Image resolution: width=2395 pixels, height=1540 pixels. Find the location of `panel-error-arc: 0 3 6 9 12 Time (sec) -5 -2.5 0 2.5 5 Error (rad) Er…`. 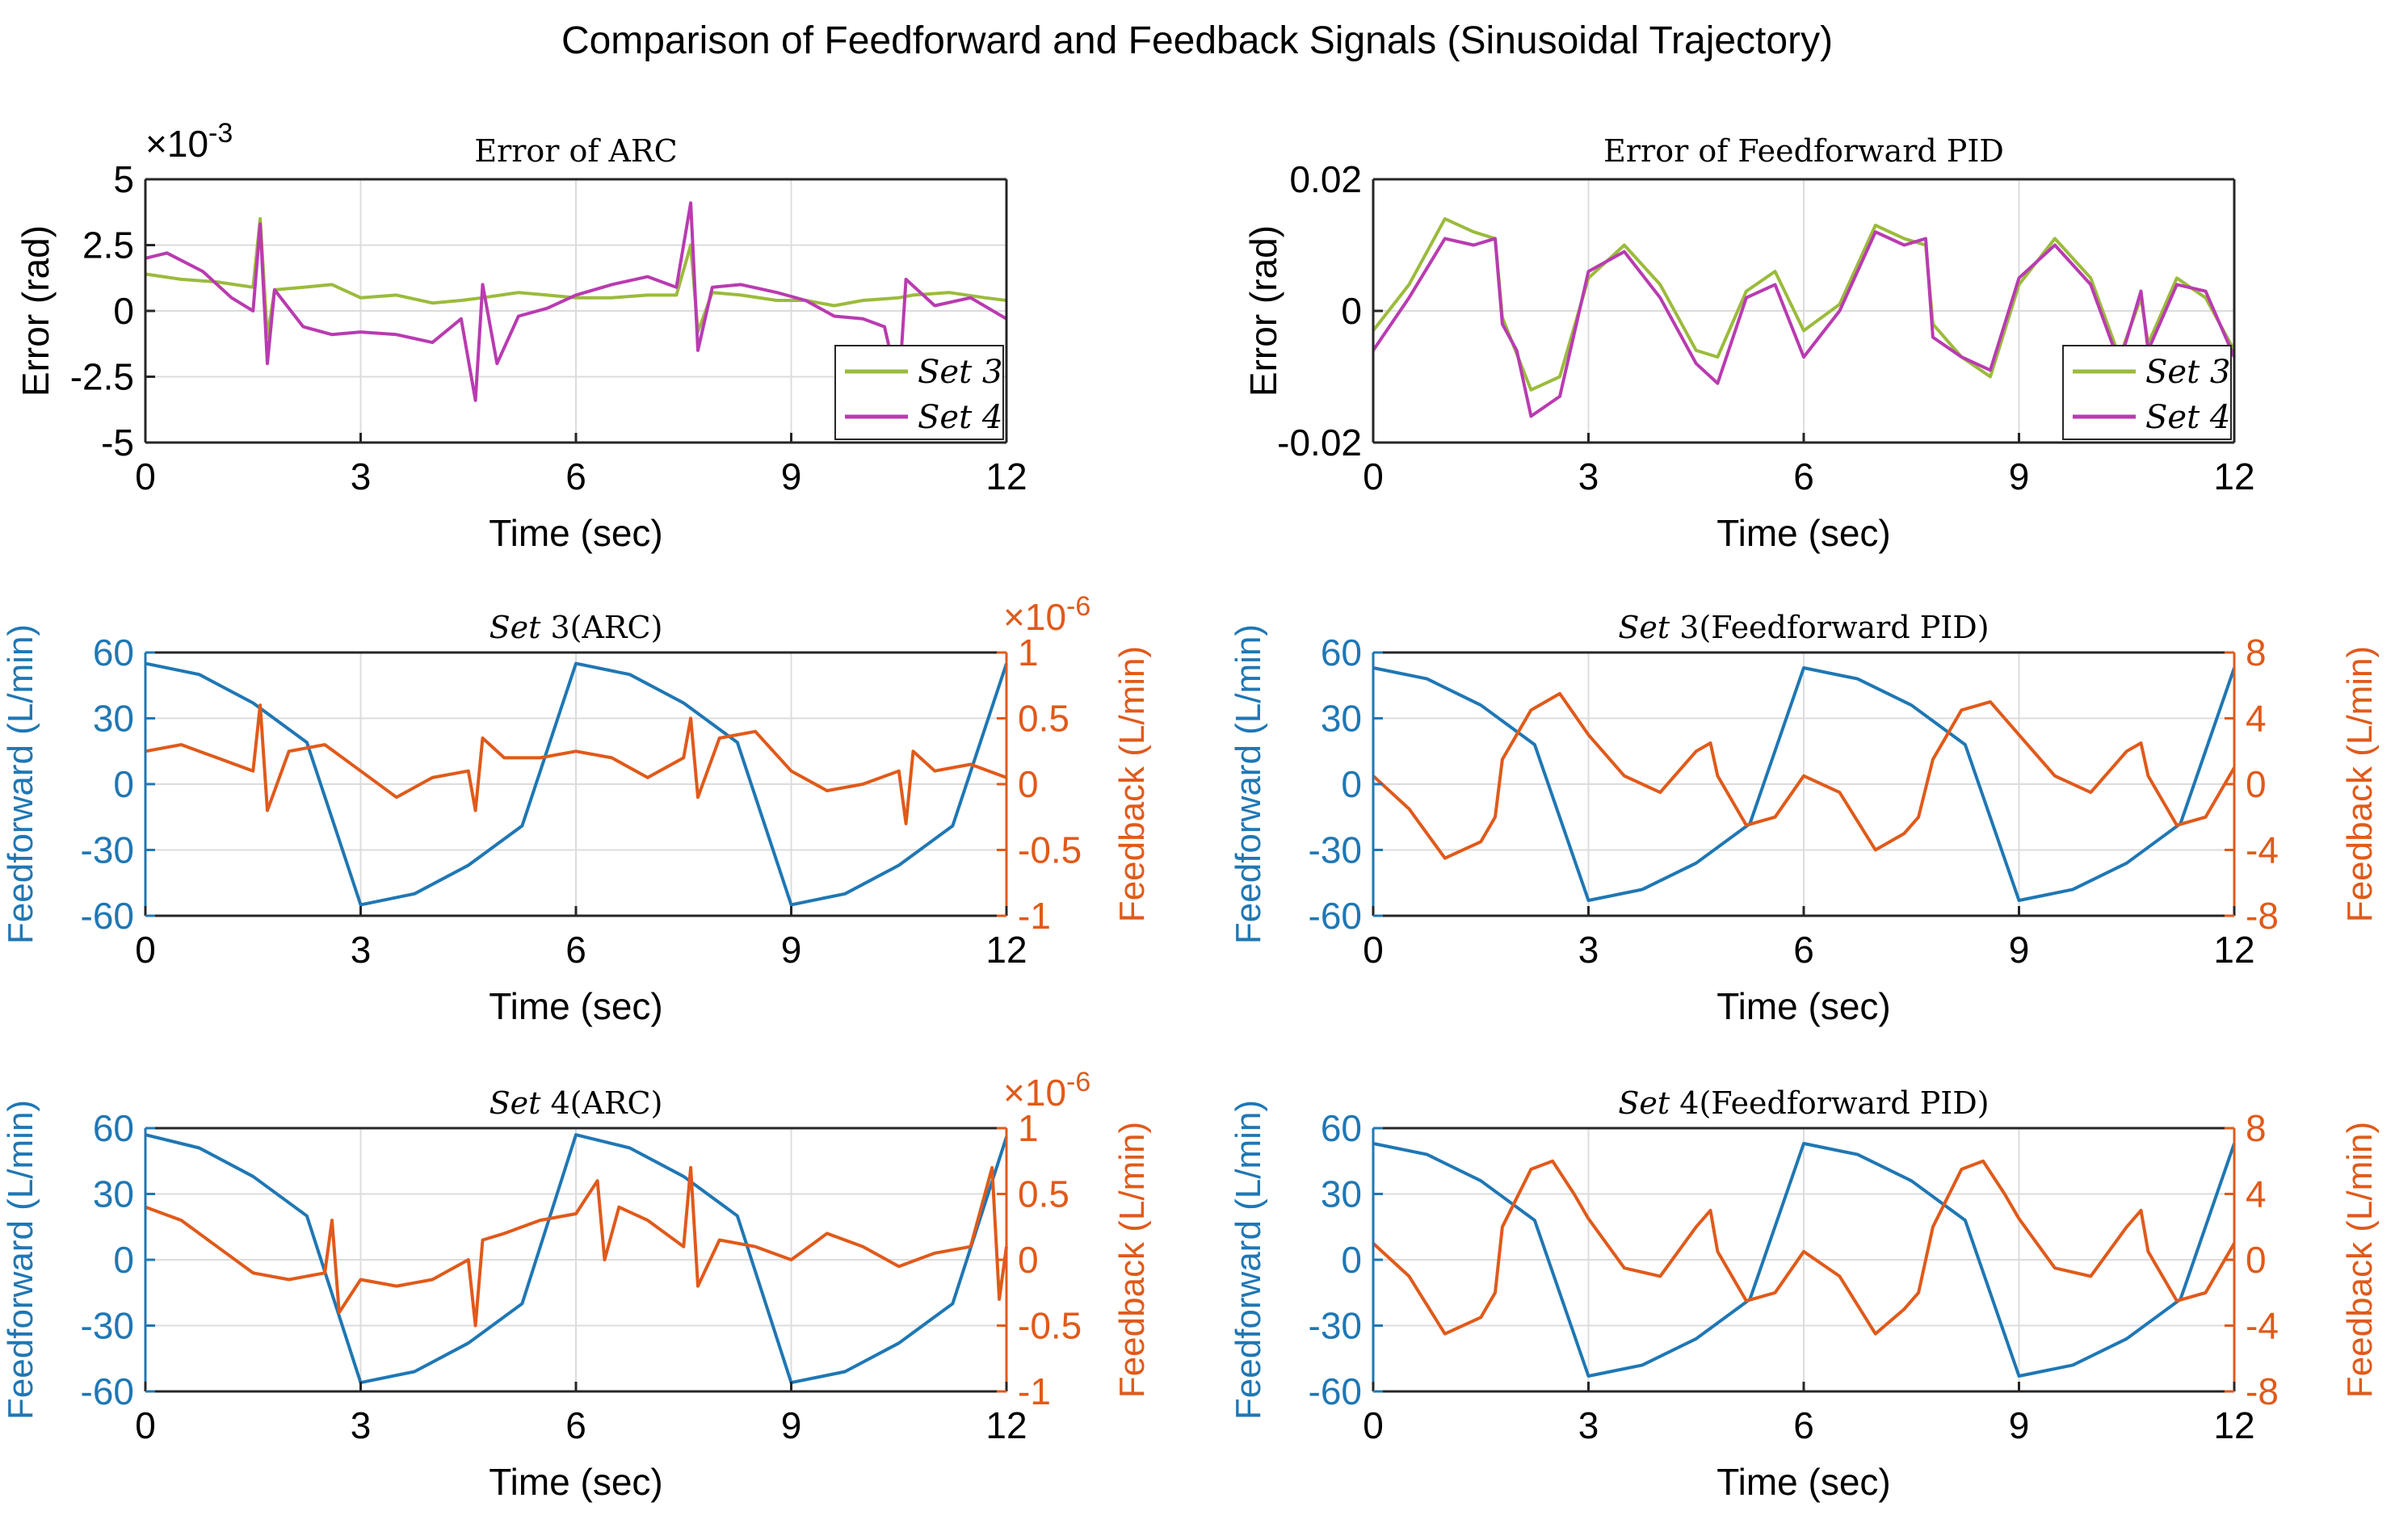

panel-error-arc: 0 3 6 9 12 Time (sec) -5 -2.5 0 2.5 5 Error (rad) Er… is located at coordinates (521, 336).